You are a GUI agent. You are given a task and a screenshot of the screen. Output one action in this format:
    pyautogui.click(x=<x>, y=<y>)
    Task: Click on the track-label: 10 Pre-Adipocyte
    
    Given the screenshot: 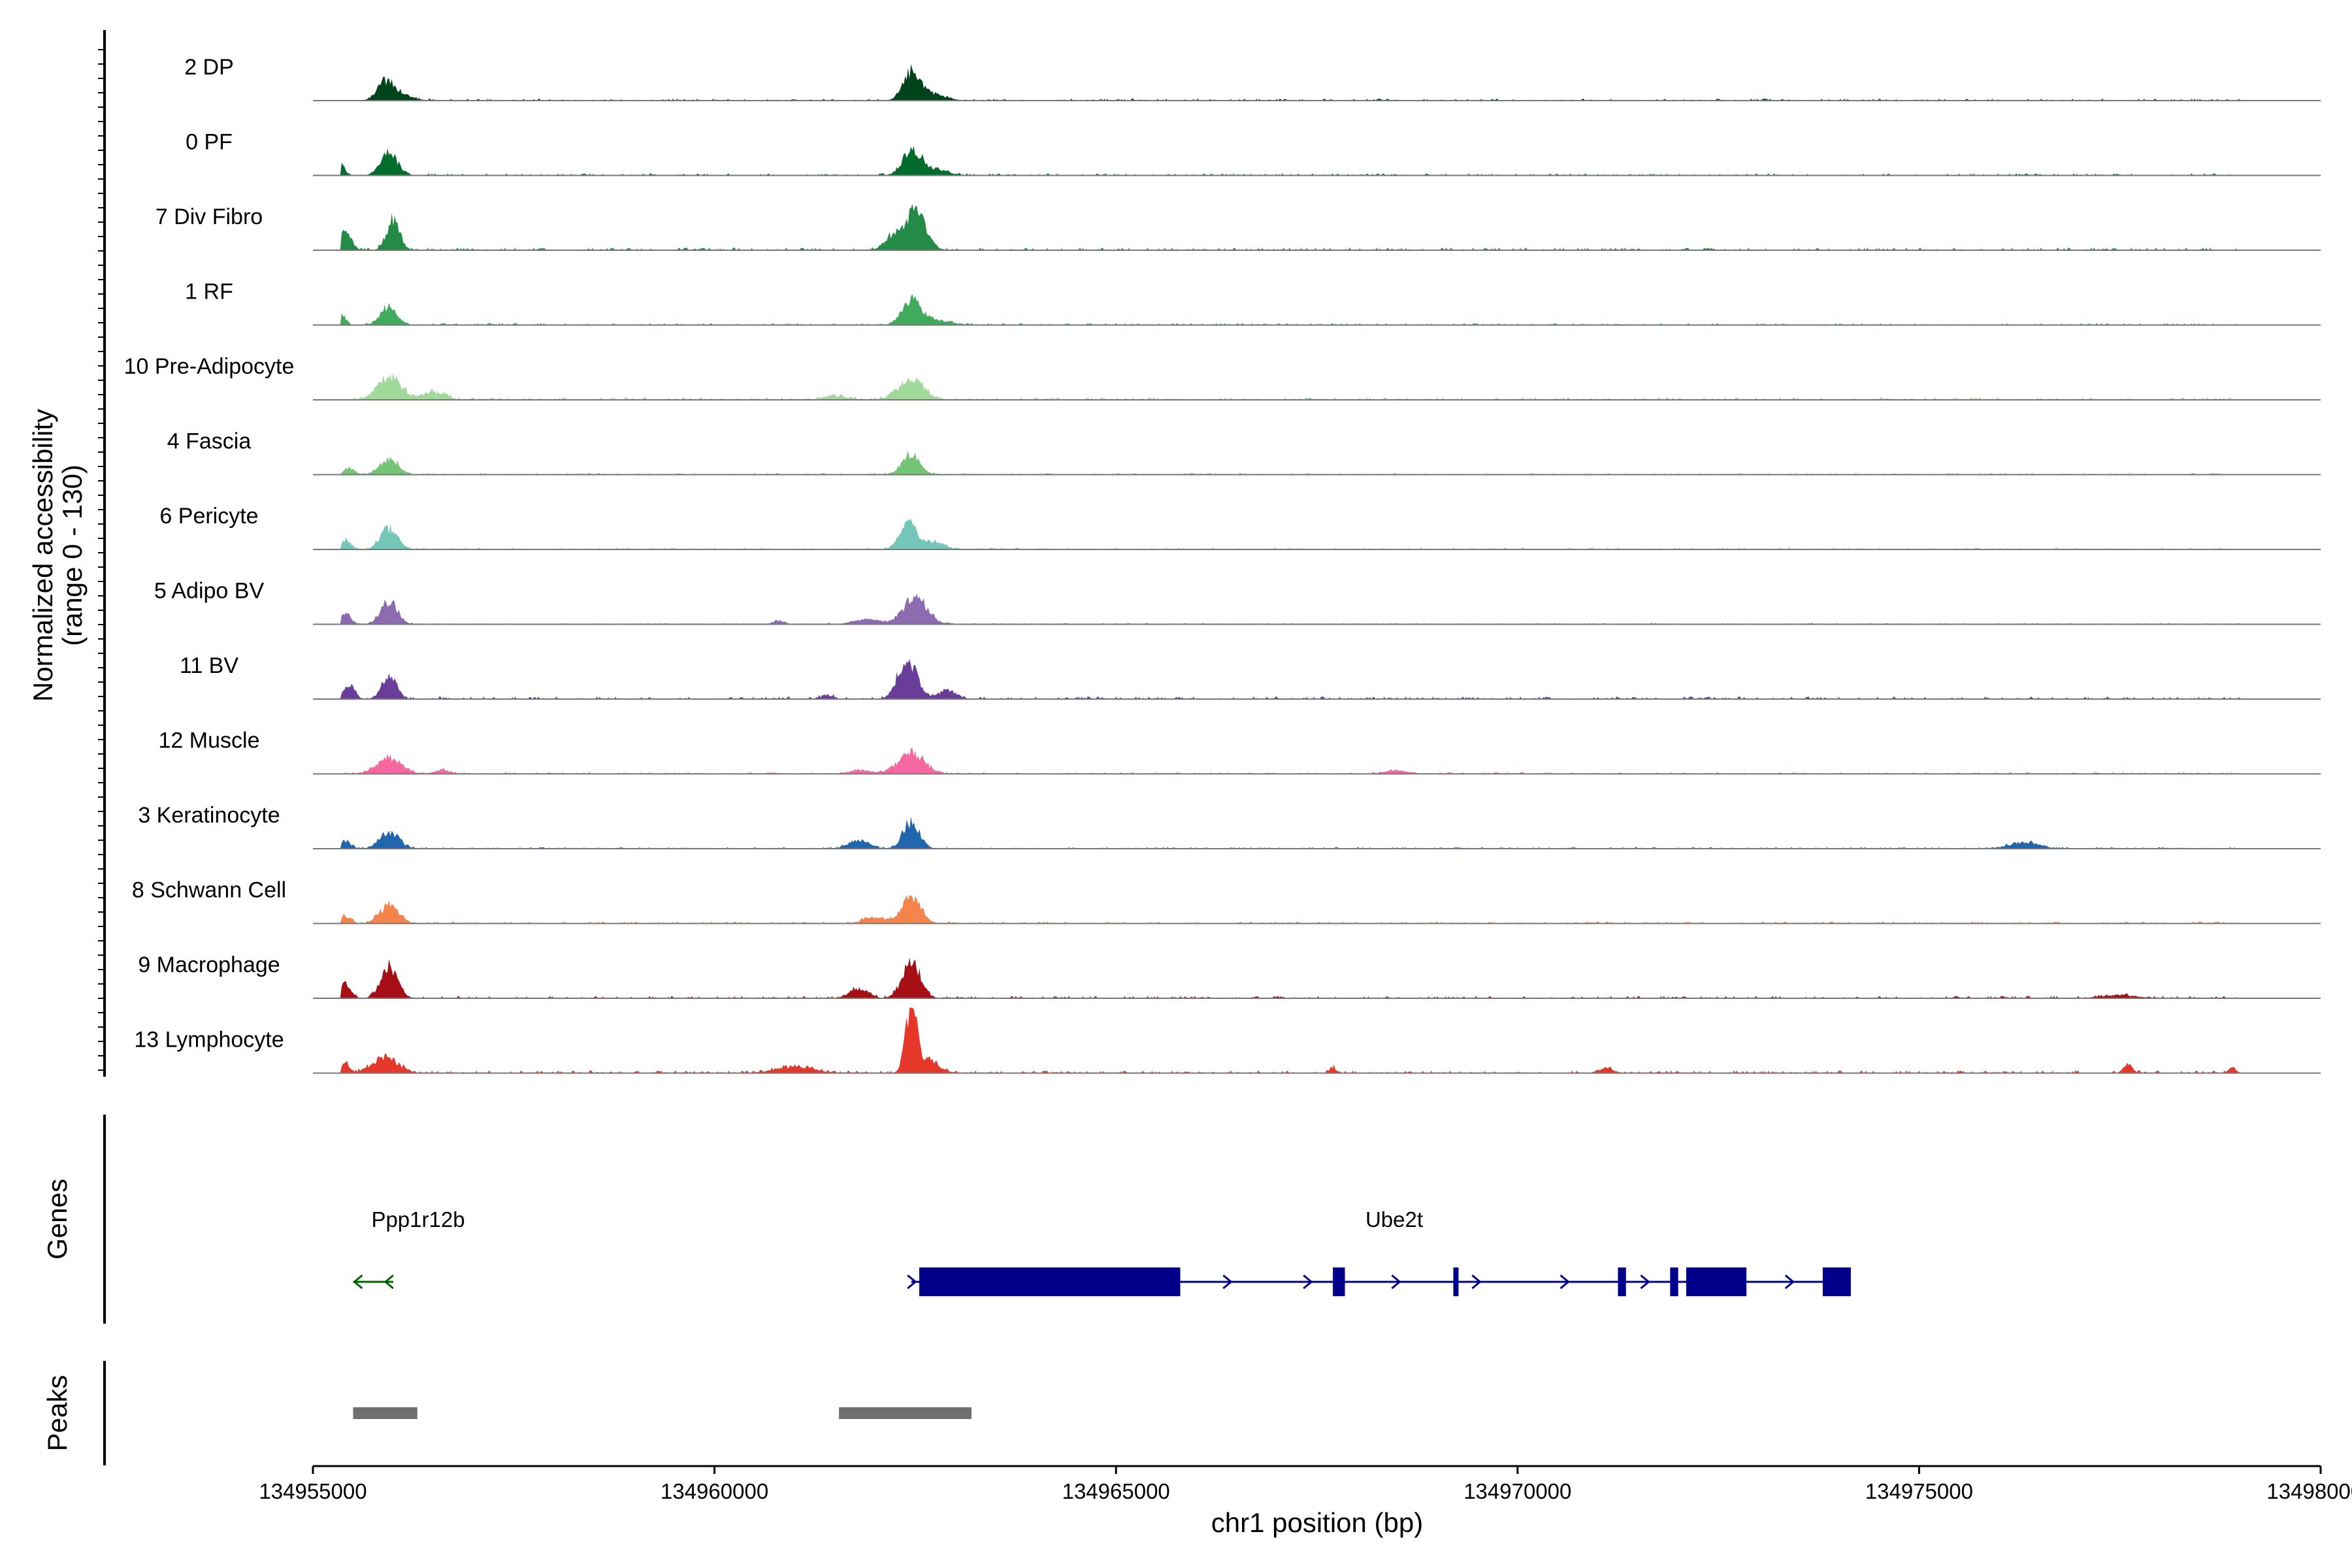 What is the action you would take?
    pyautogui.click(x=209, y=366)
    